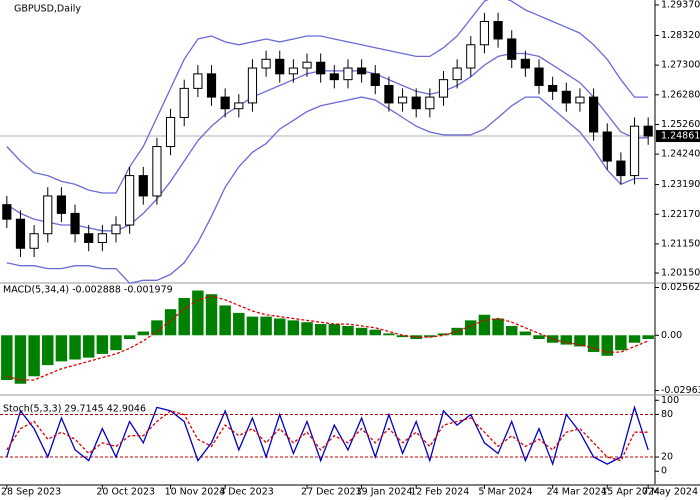 The image size is (700, 500). What do you see at coordinates (680, 154) in the screenshot?
I see `y-tick-label: 1.24240` at bounding box center [680, 154].